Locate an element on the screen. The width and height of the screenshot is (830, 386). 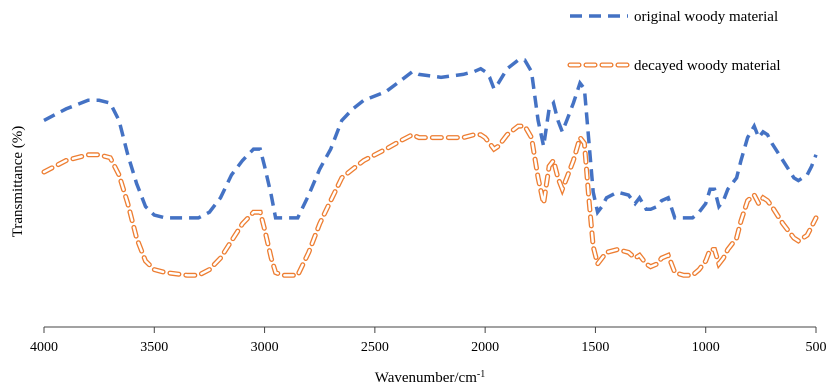
x-axis-title: Wavenumber/cm-1 is located at coordinates (430, 377).